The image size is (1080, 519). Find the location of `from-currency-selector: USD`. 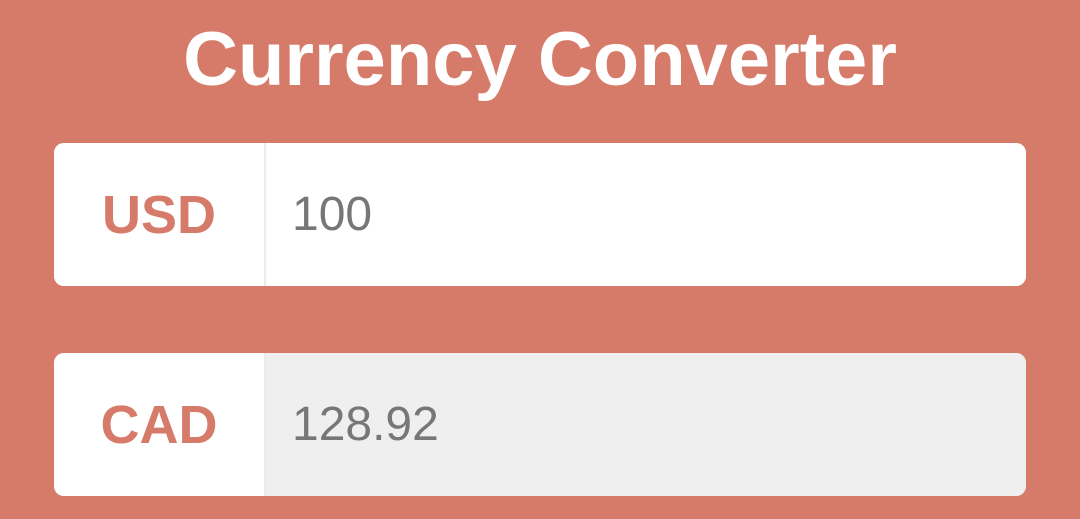

from-currency-selector: USD is located at coordinates (160, 214).